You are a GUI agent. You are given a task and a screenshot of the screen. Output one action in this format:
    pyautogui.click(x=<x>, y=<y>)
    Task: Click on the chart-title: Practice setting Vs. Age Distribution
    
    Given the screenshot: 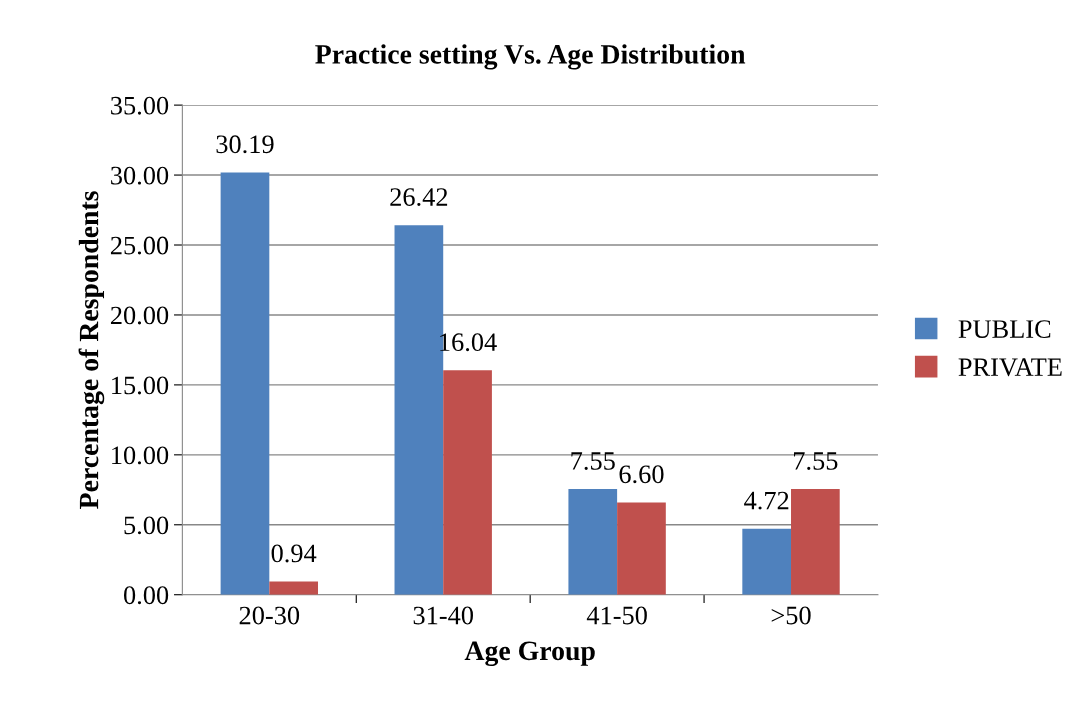 What is the action you would take?
    pyautogui.click(x=530, y=57)
    